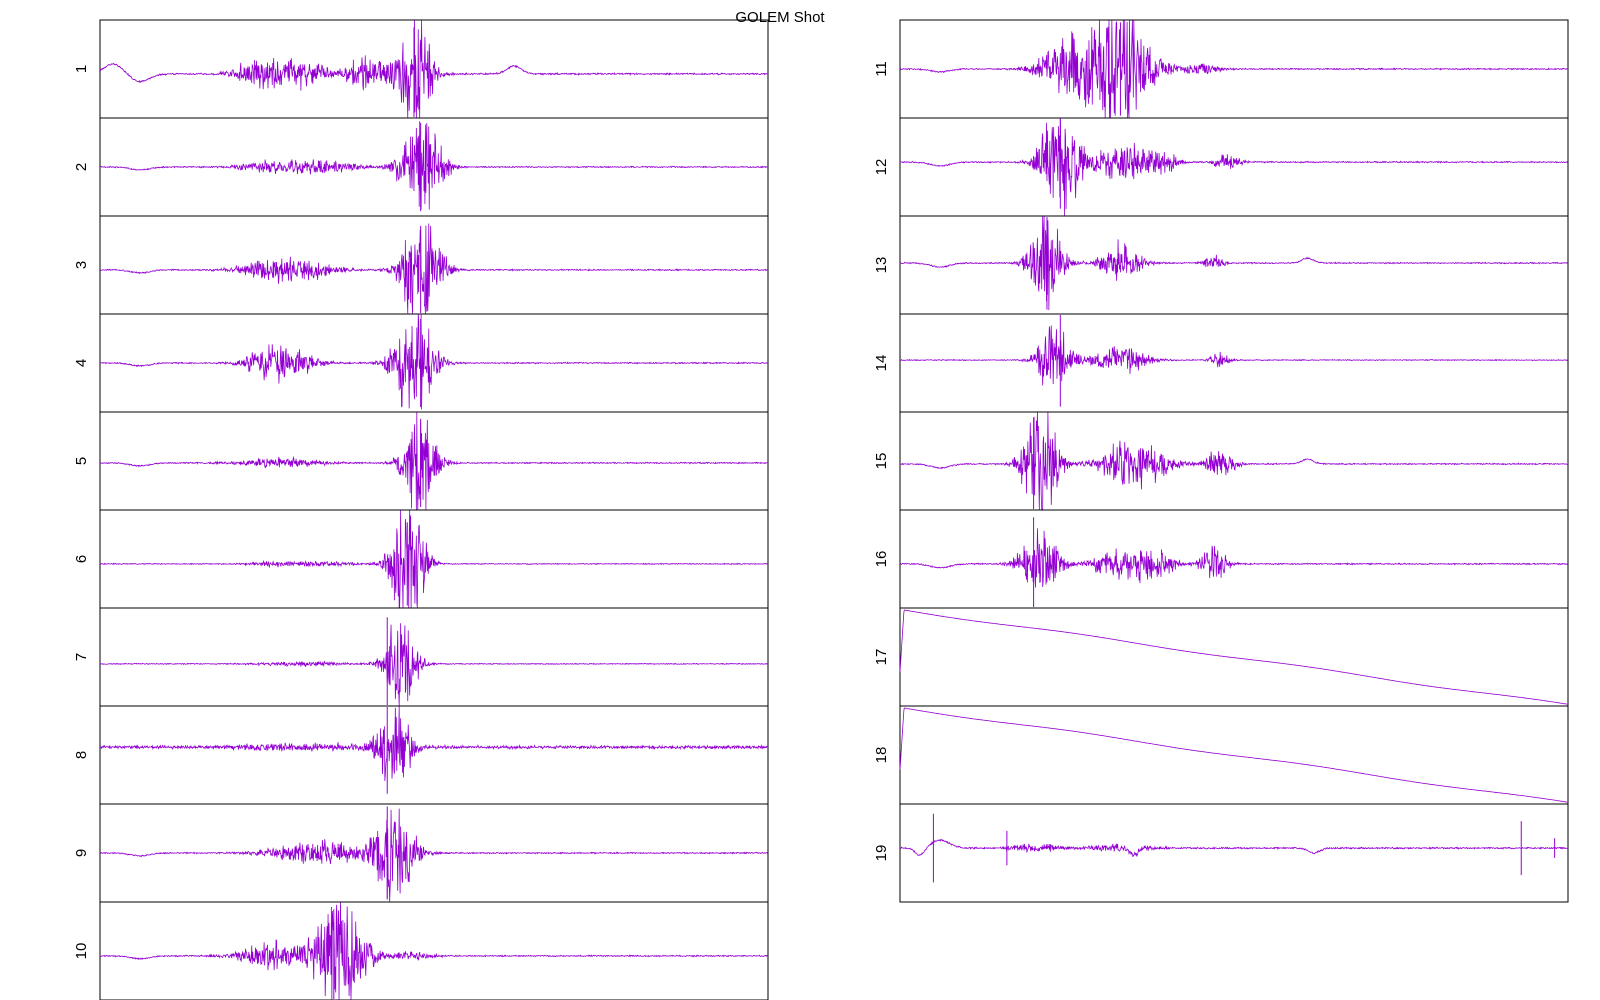 Image resolution: width=1600 pixels, height=1000 pixels. I want to click on panel-2: 2, so click(421, 167).